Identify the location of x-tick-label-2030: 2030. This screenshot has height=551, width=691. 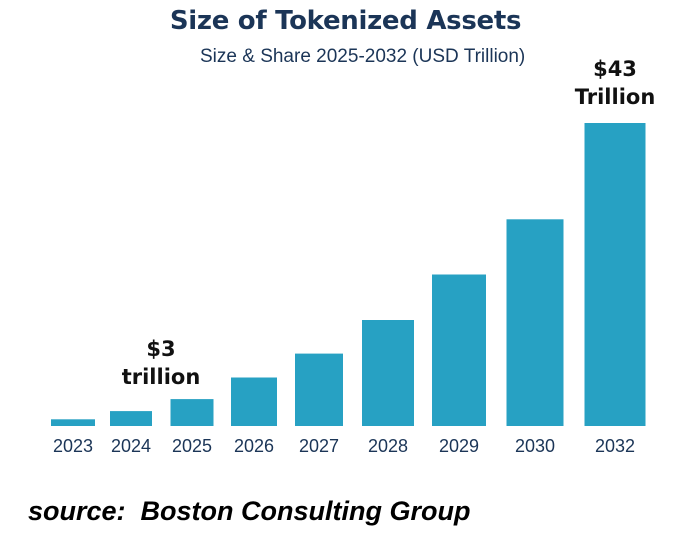
(535, 446).